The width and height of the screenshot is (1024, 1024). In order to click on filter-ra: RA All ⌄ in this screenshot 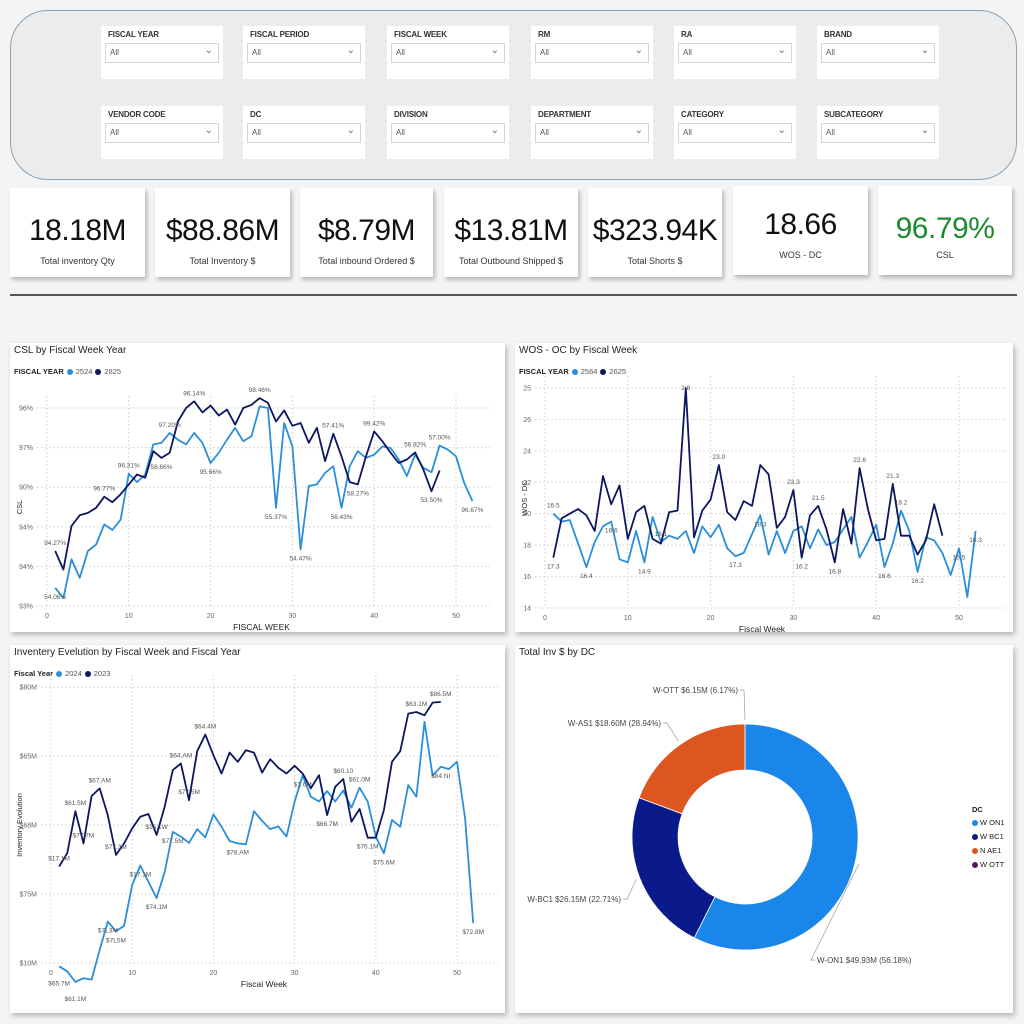, I will do `click(735, 52)`.